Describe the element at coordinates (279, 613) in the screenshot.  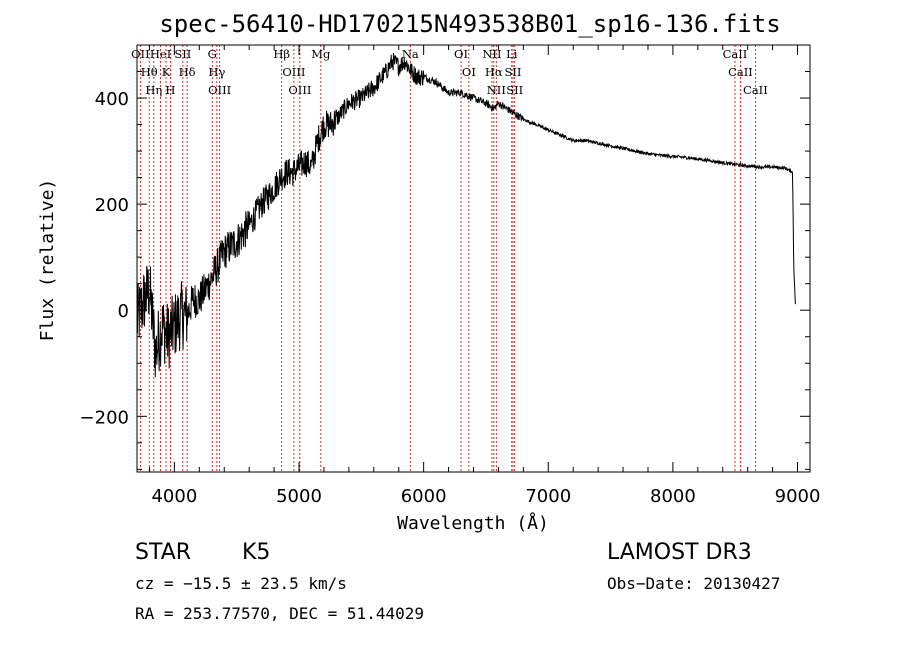
I see `ra-dec-coords: RA = 253.77570, DEC = 51.44029` at that location.